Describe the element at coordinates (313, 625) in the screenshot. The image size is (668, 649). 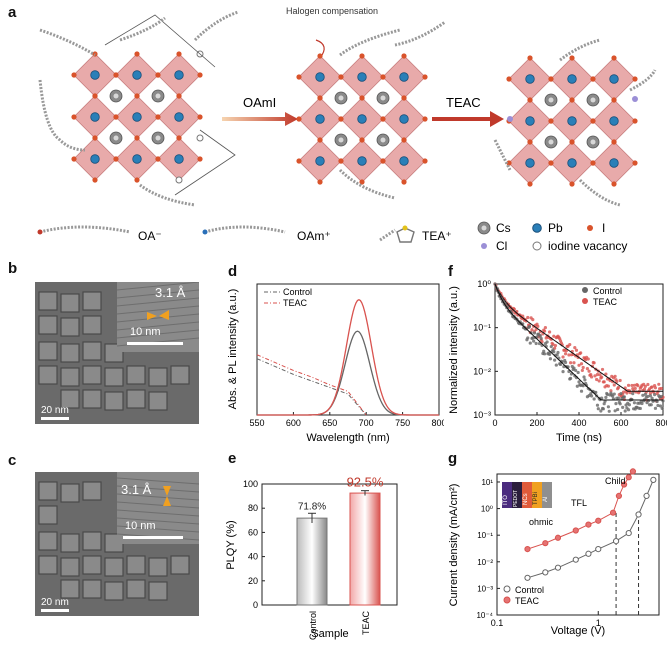
I see `chart-e-xtick-label: Control` at that location.